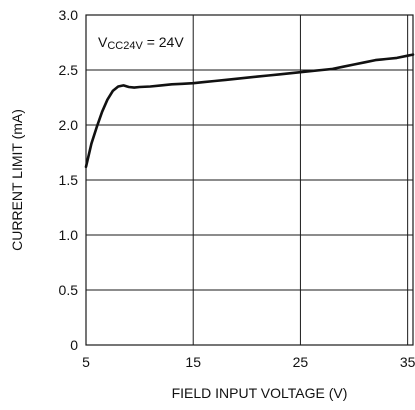 The image size is (415, 410). Describe the element at coordinates (69, 180) in the screenshot. I see `y-tick-label: 1.5` at that location.